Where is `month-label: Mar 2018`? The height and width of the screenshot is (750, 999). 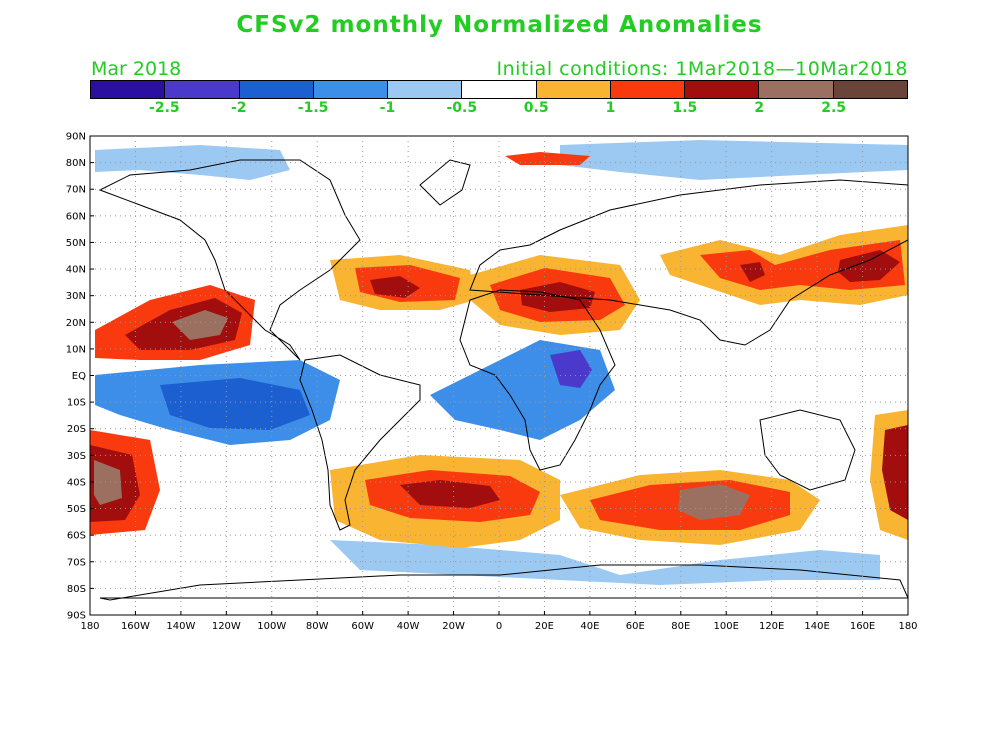 month-label: Mar 2018 is located at coordinates (136, 69).